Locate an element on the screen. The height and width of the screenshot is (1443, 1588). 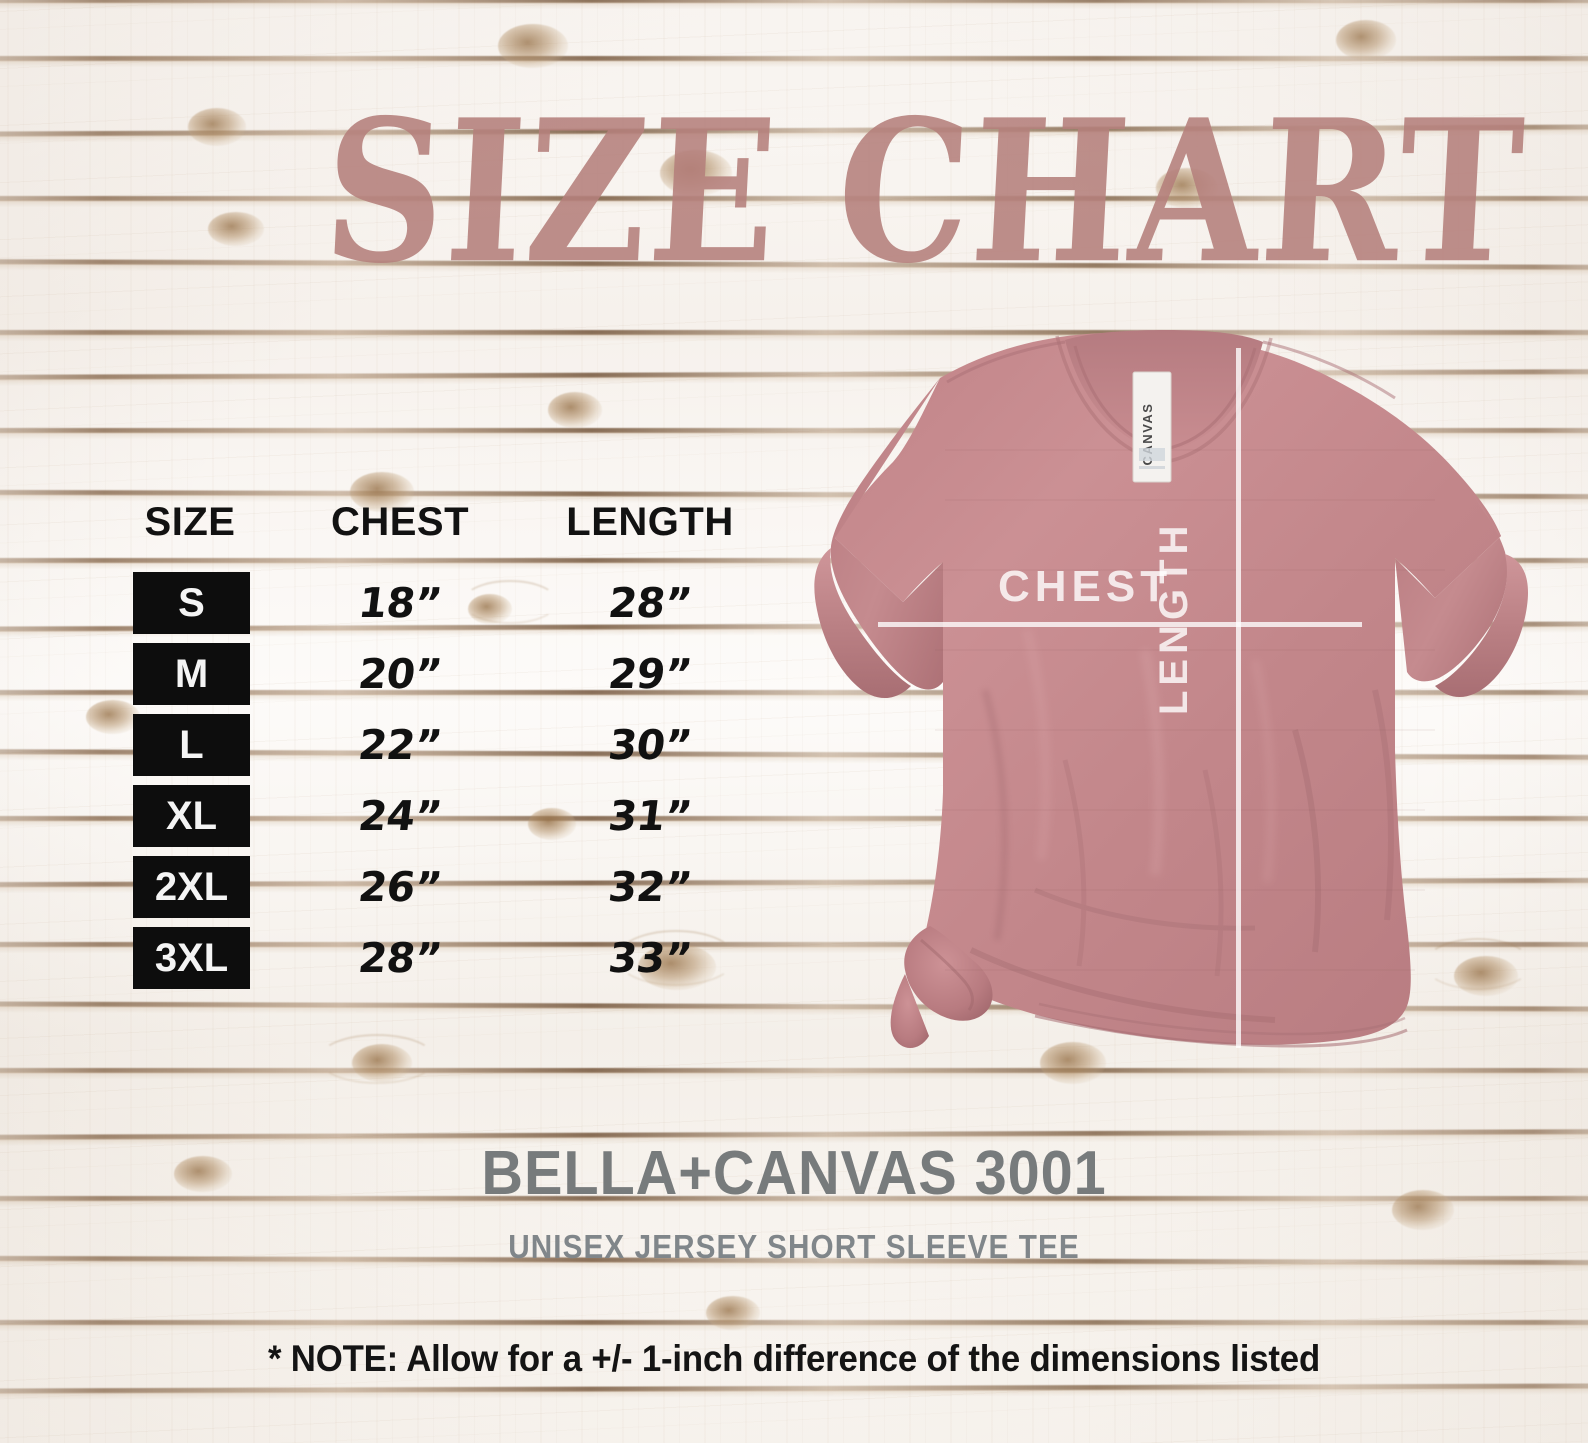
table-row: 2XL 26” 32” is located at coordinates (380, 887).